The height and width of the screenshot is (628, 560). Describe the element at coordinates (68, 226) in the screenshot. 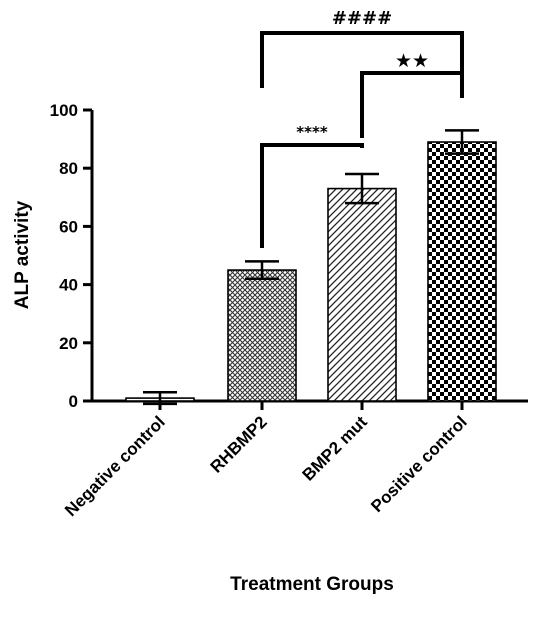

I see `y-tick-label: 60` at that location.